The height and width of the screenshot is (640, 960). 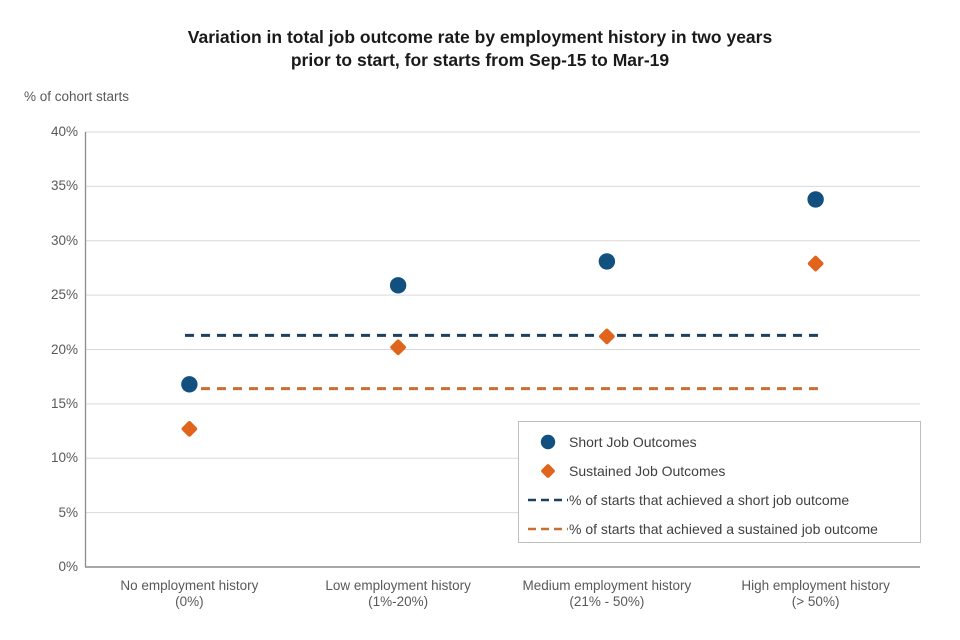 I want to click on x-category-label: Low employment history (1%-20%), so click(x=398, y=594).